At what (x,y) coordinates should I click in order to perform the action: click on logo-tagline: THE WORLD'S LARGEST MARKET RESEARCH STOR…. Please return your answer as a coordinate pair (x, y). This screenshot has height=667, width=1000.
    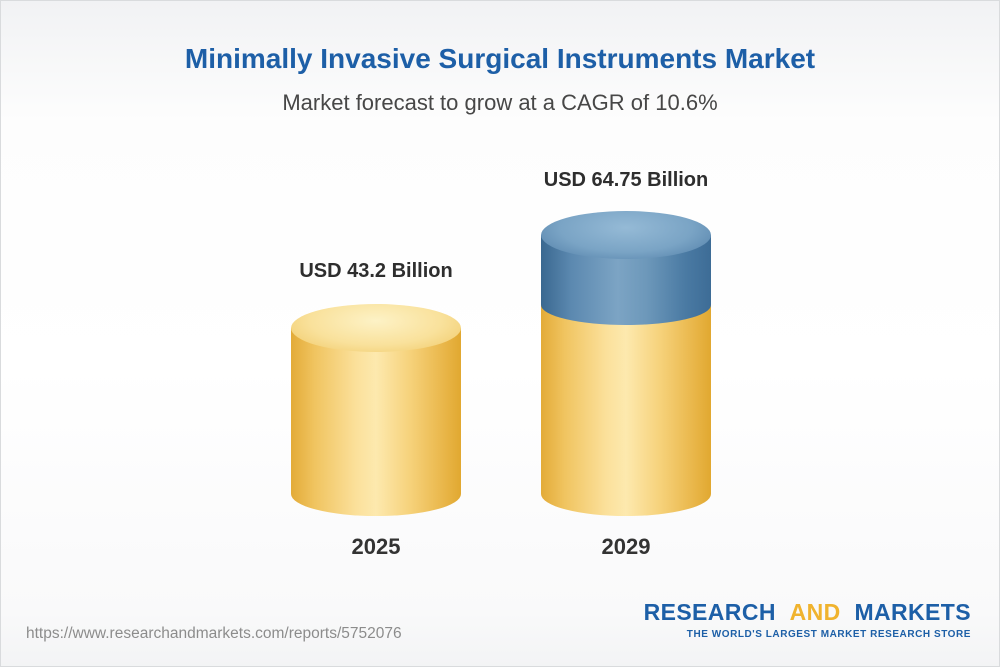
    Looking at the image, I should click on (828, 634).